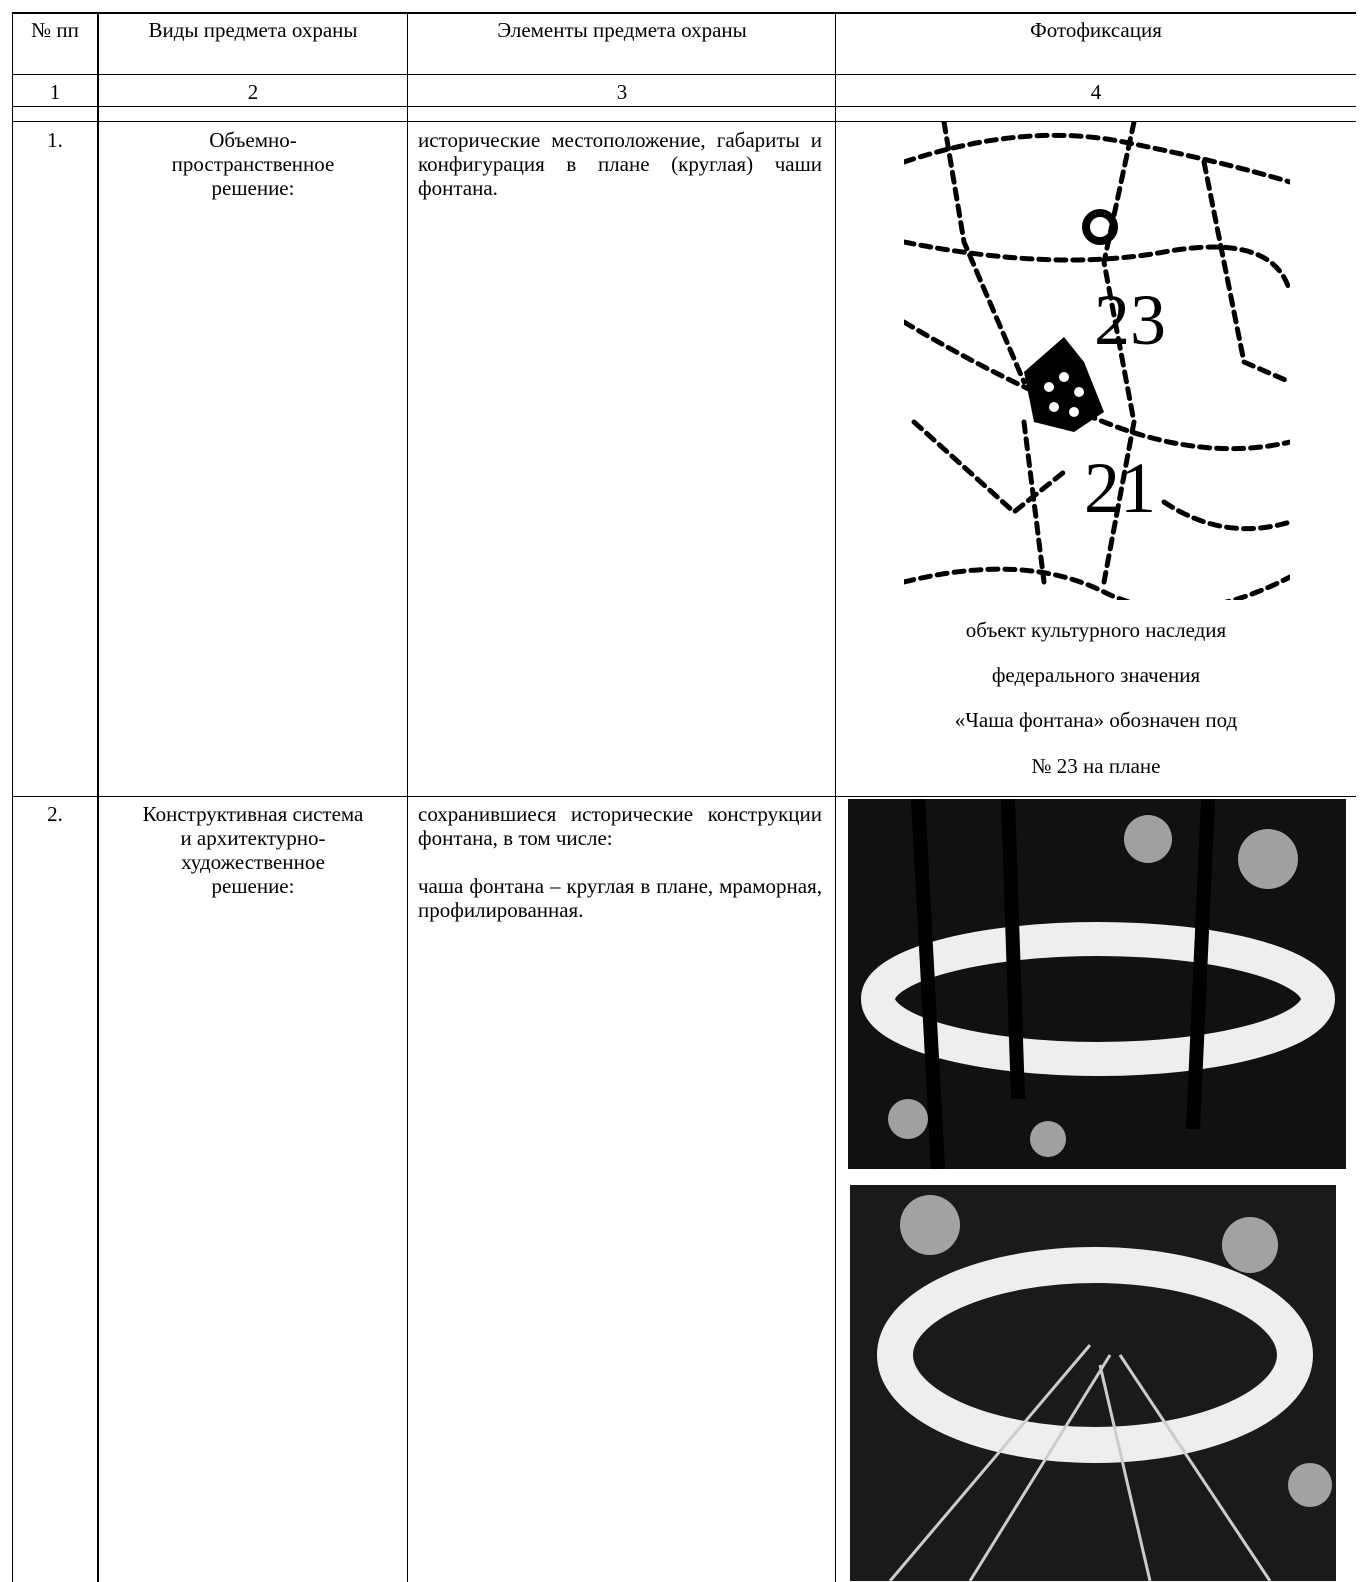 This screenshot has height=1582, width=1366. I want to click on row-number: 2., so click(55, 814).